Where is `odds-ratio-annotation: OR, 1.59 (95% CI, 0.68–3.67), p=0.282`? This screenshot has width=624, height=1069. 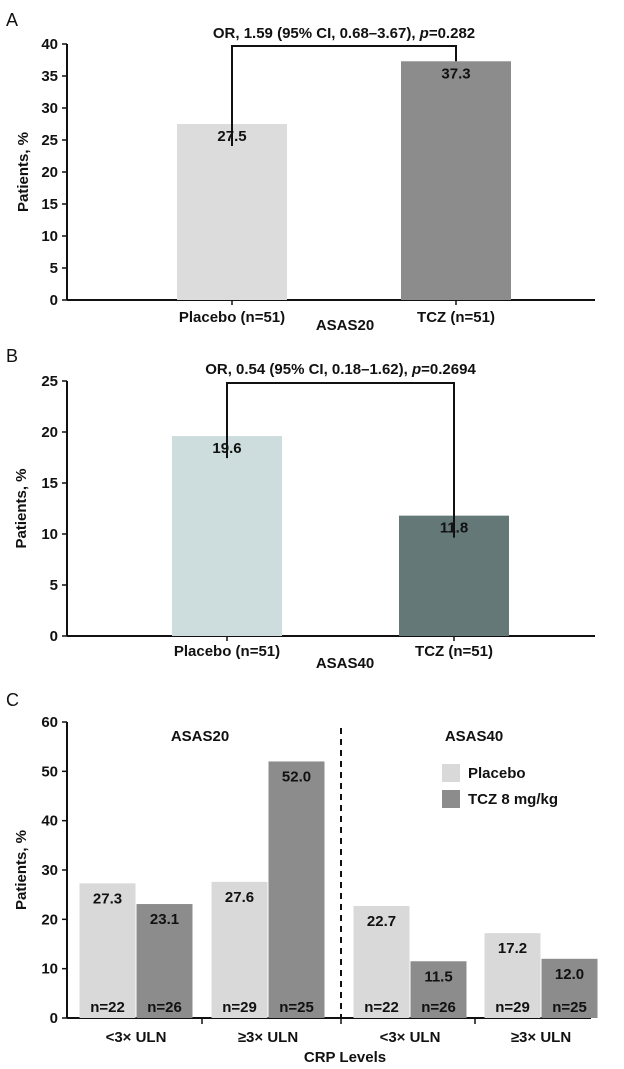 odds-ratio-annotation: OR, 1.59 (95% CI, 0.68–3.67), p=0.282 is located at coordinates (344, 33).